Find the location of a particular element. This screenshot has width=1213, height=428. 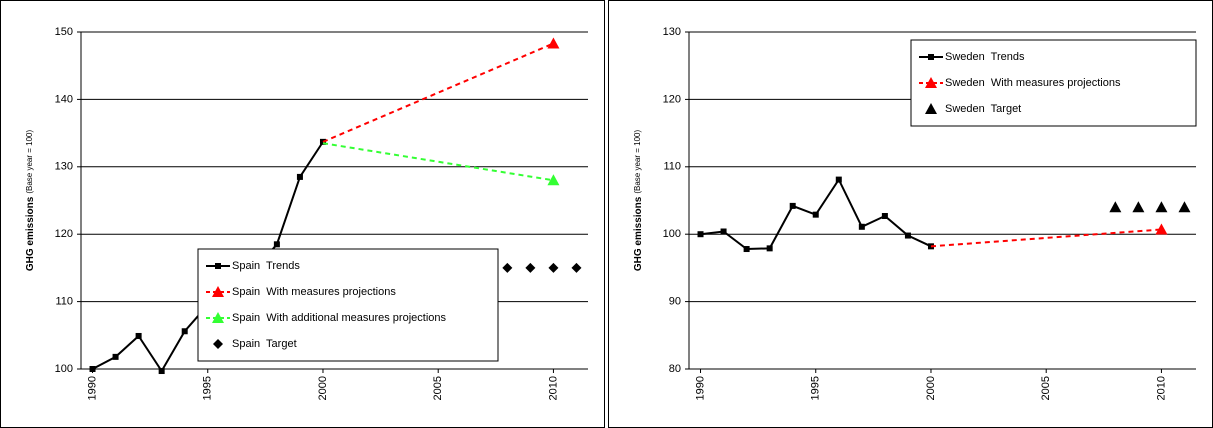

y-tick-label: 150 is located at coordinates (64, 32).